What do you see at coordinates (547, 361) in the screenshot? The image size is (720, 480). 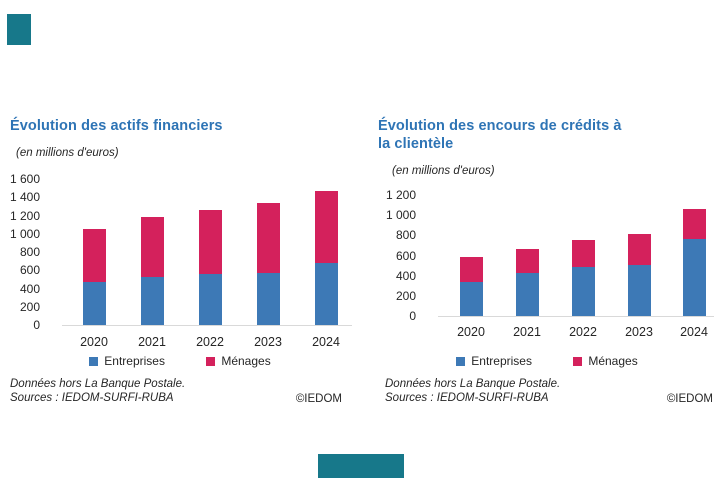 I see `right-chart-legend: Entreprises Ménages` at bounding box center [547, 361].